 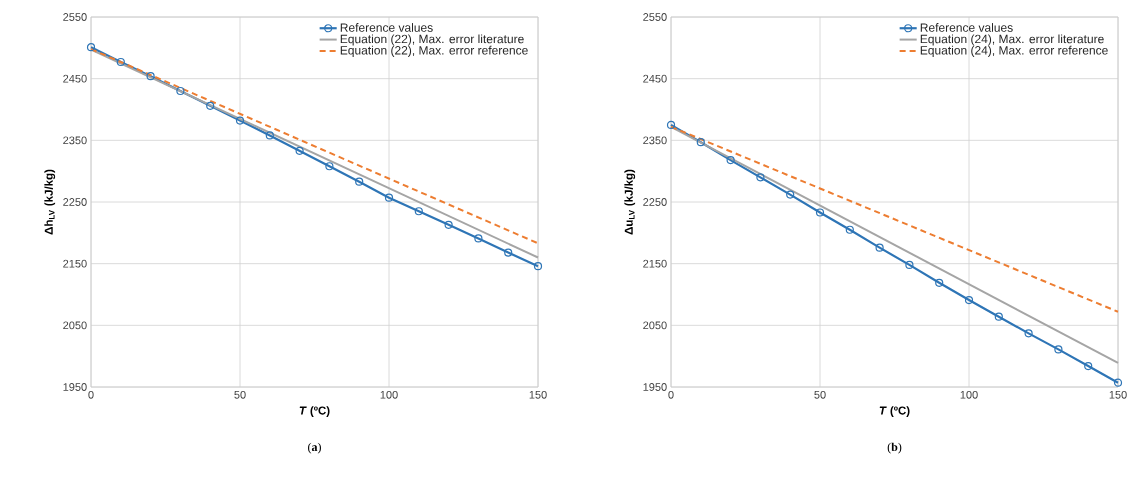 I want to click on y-axis-title: Δu$_{LV}$ (kJ/kg), so click(x=630, y=202).